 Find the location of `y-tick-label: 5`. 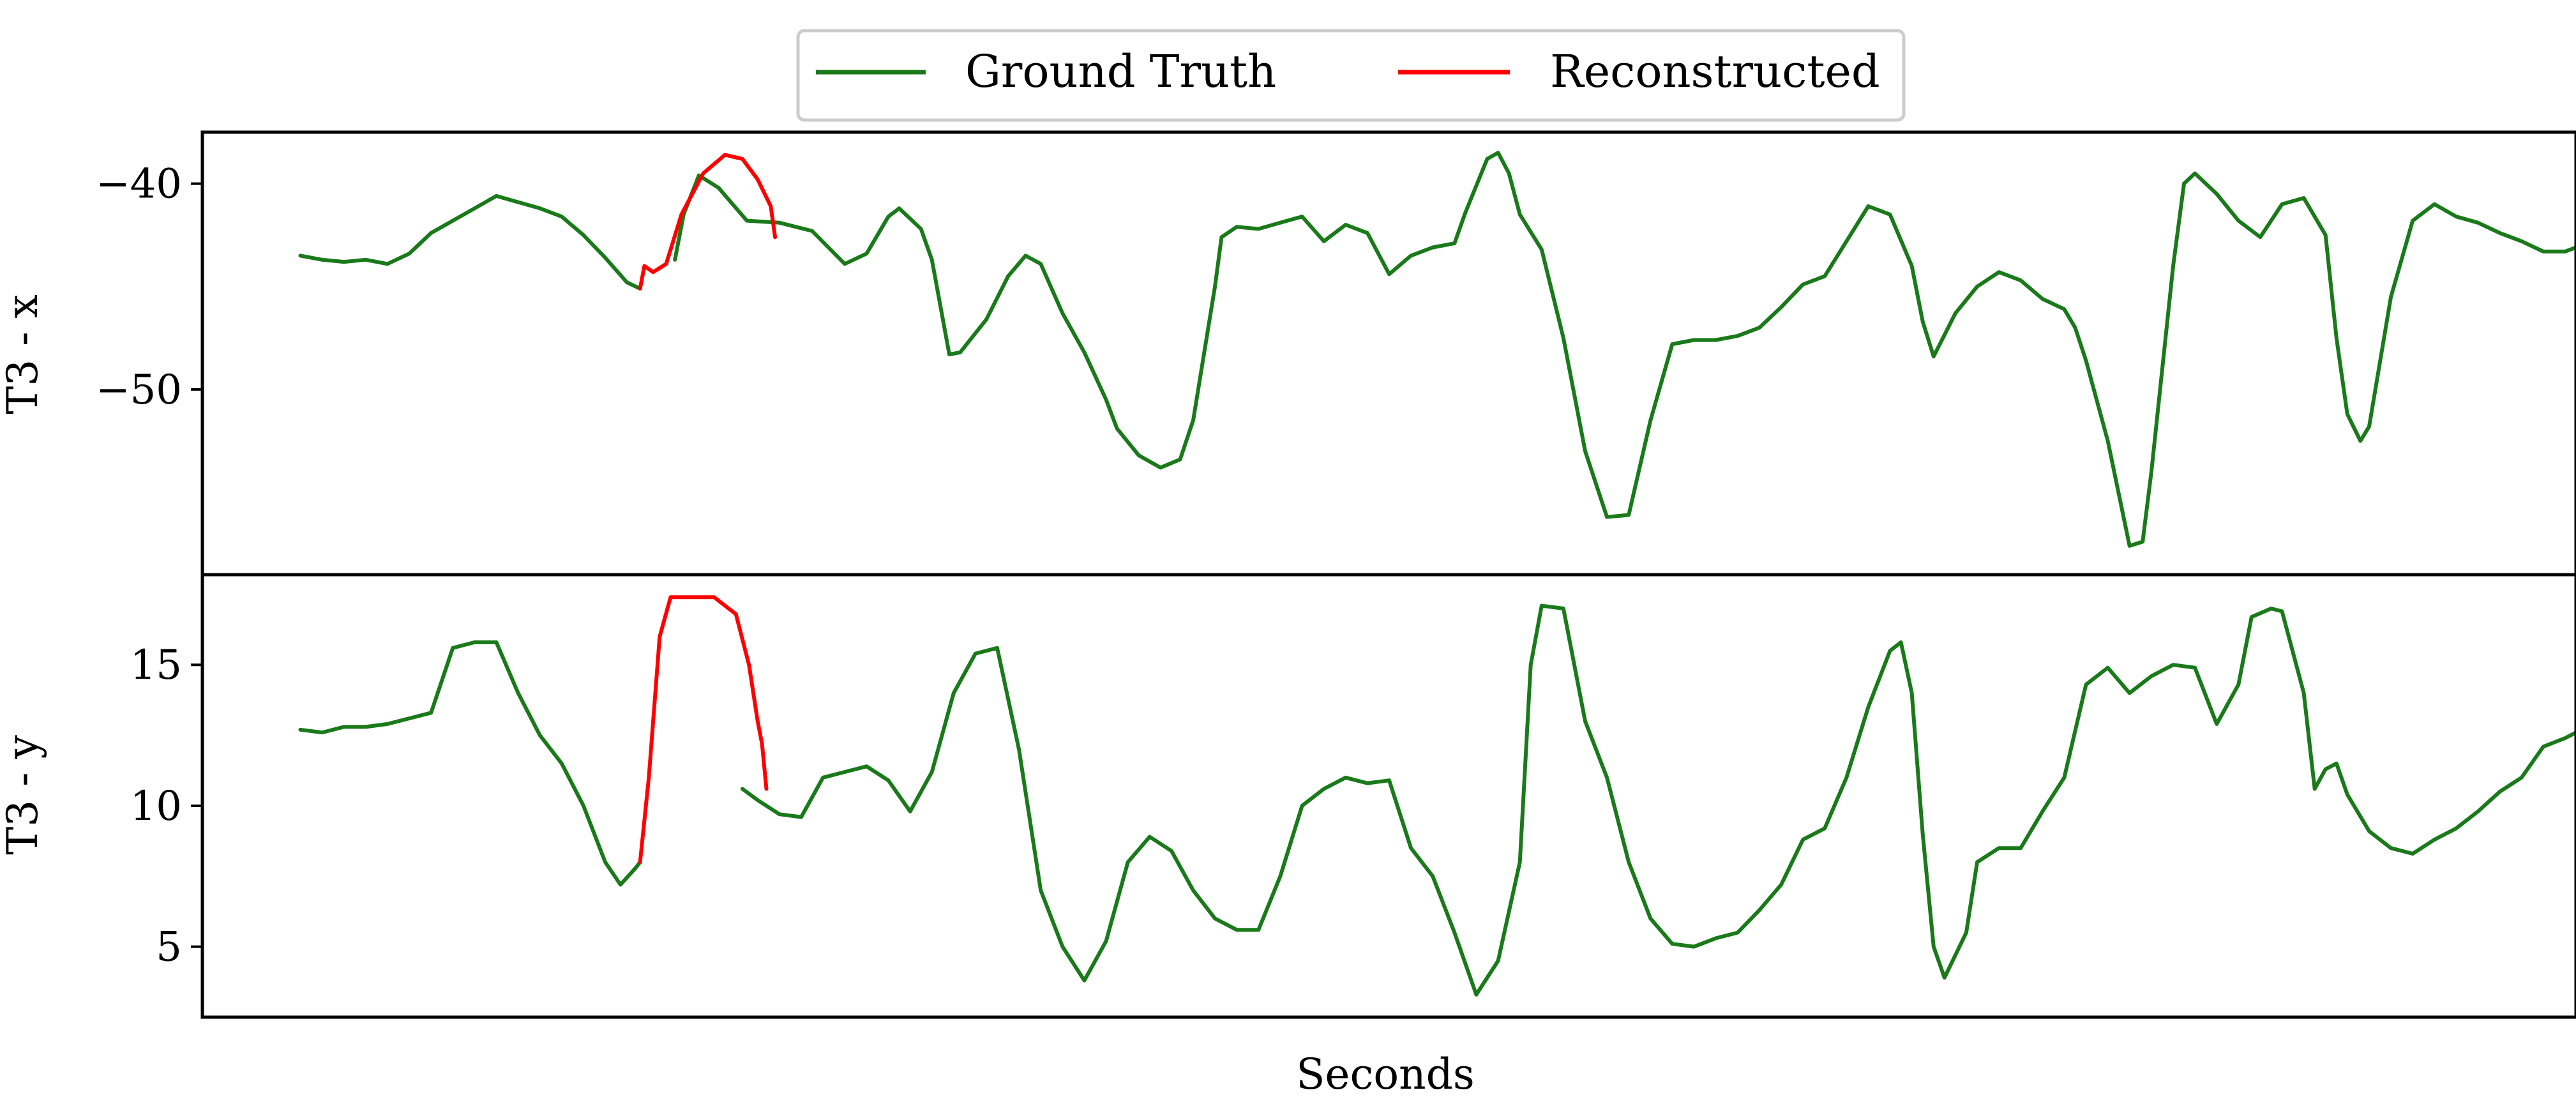

y-tick-label: 5 is located at coordinates (169, 947).